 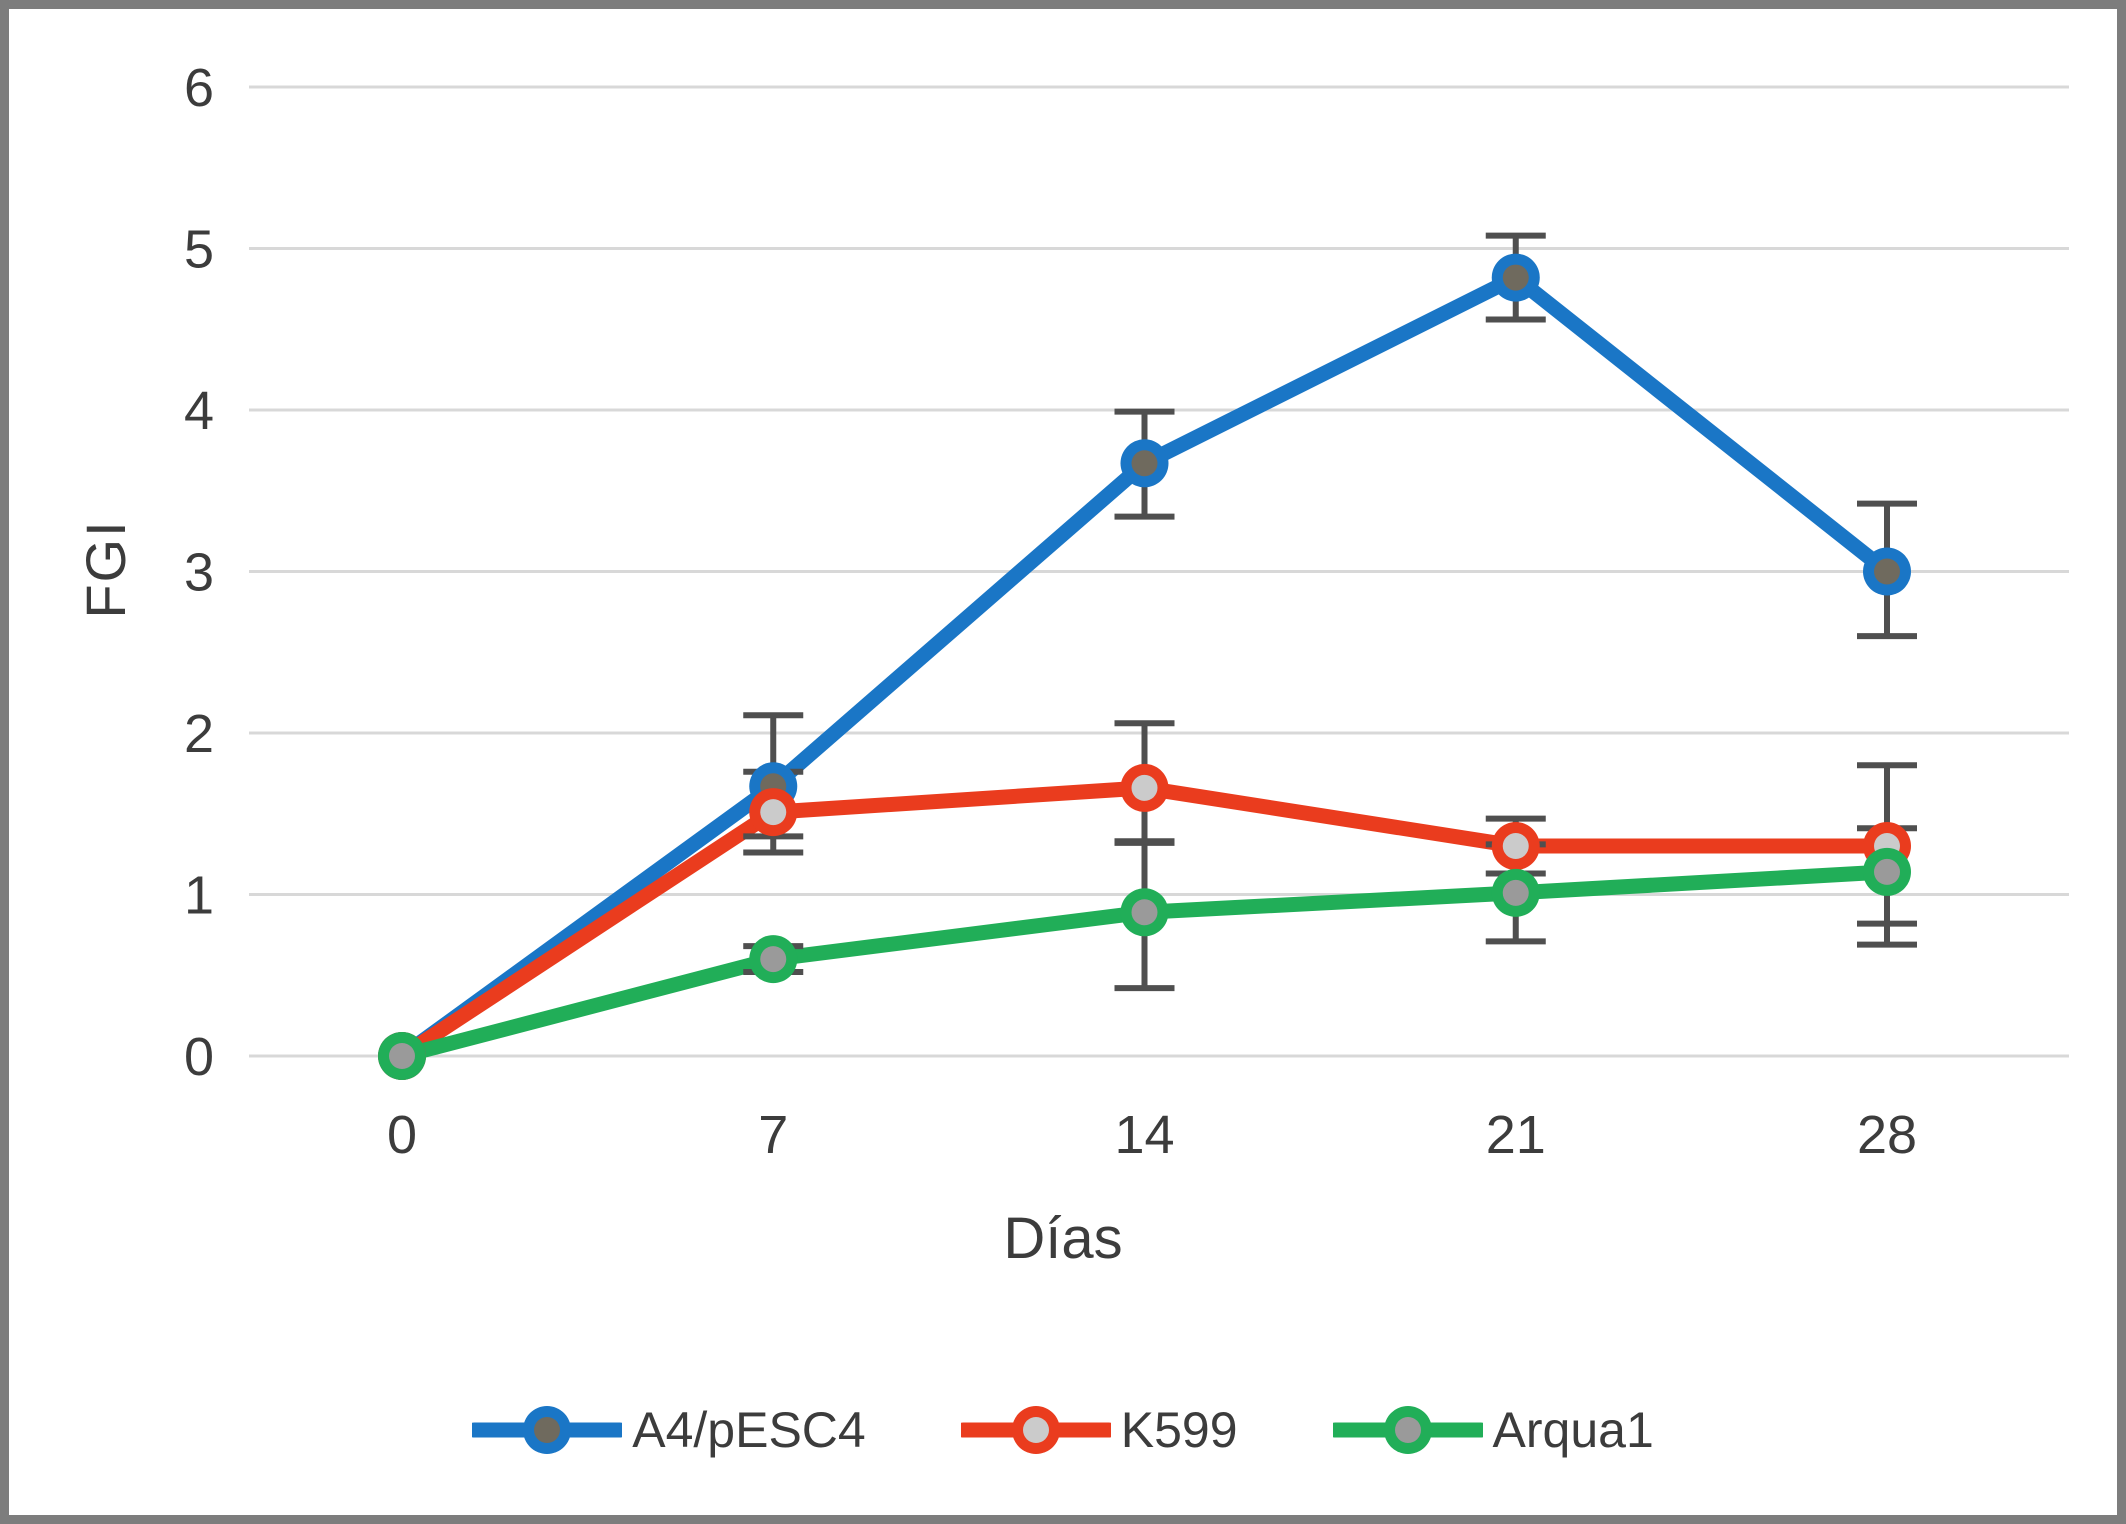 I want to click on y-tick-label: 1, so click(x=199, y=896).